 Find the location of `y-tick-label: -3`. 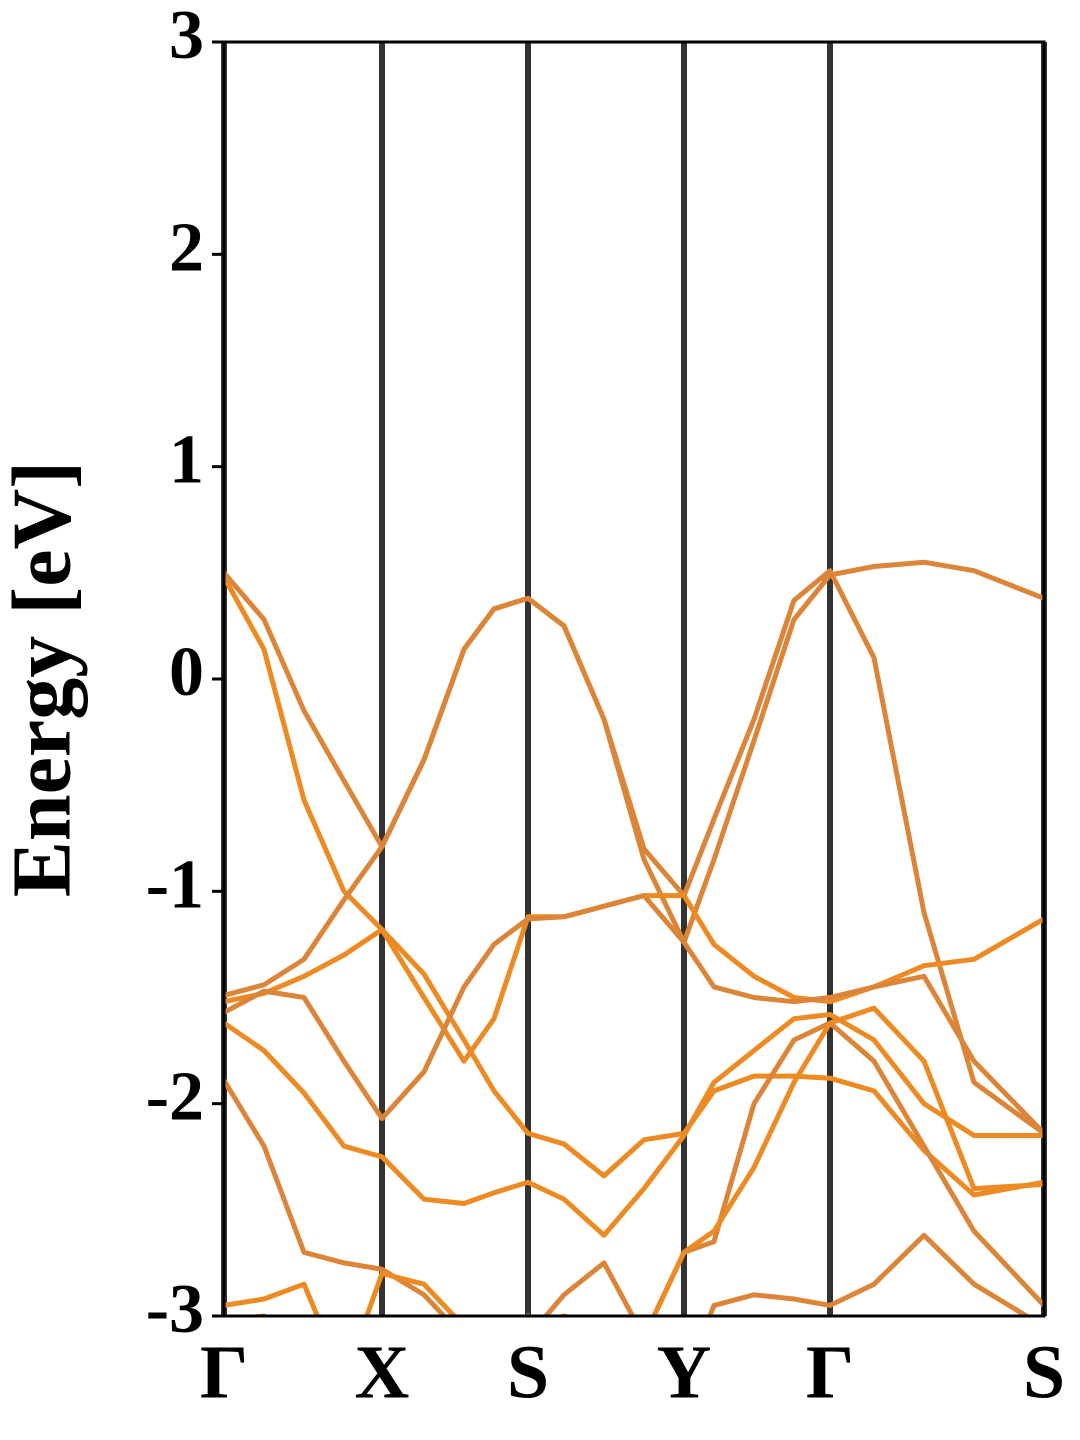

y-tick-label: -3 is located at coordinates (175, 1309).